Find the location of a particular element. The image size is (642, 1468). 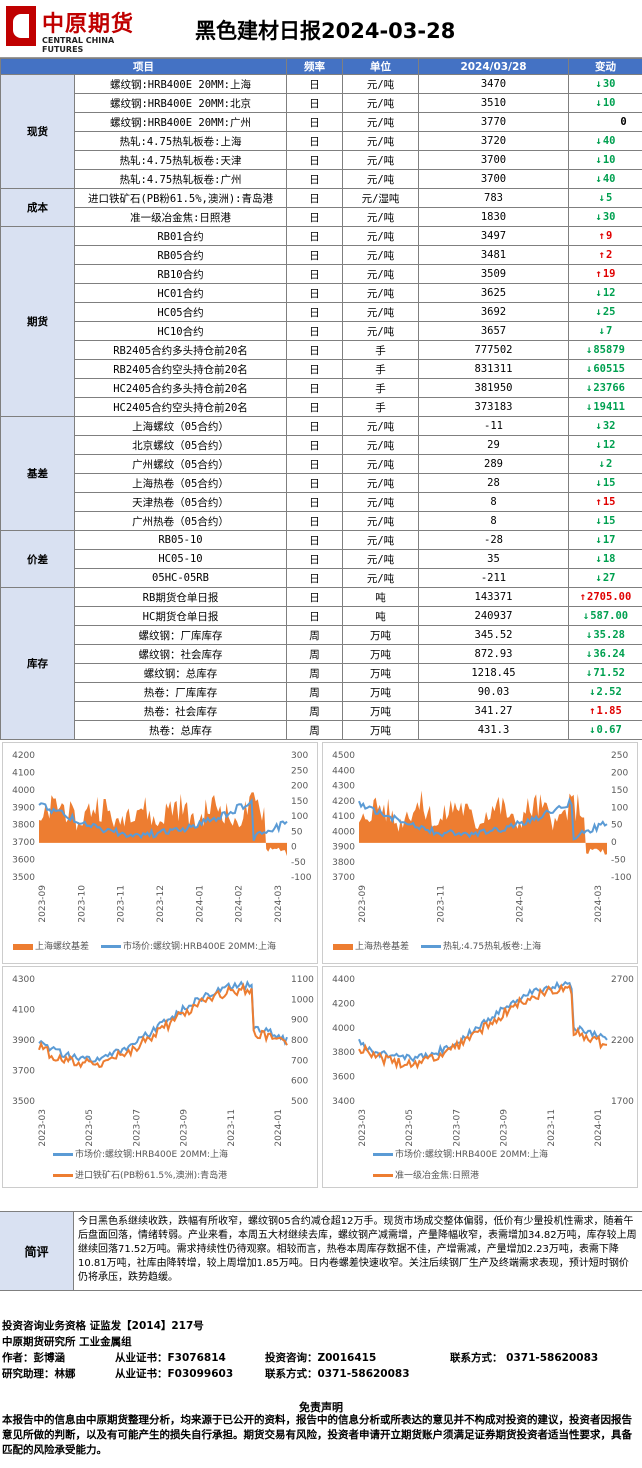

item-name: 北京螺纹（05合约） is located at coordinates (180, 445).